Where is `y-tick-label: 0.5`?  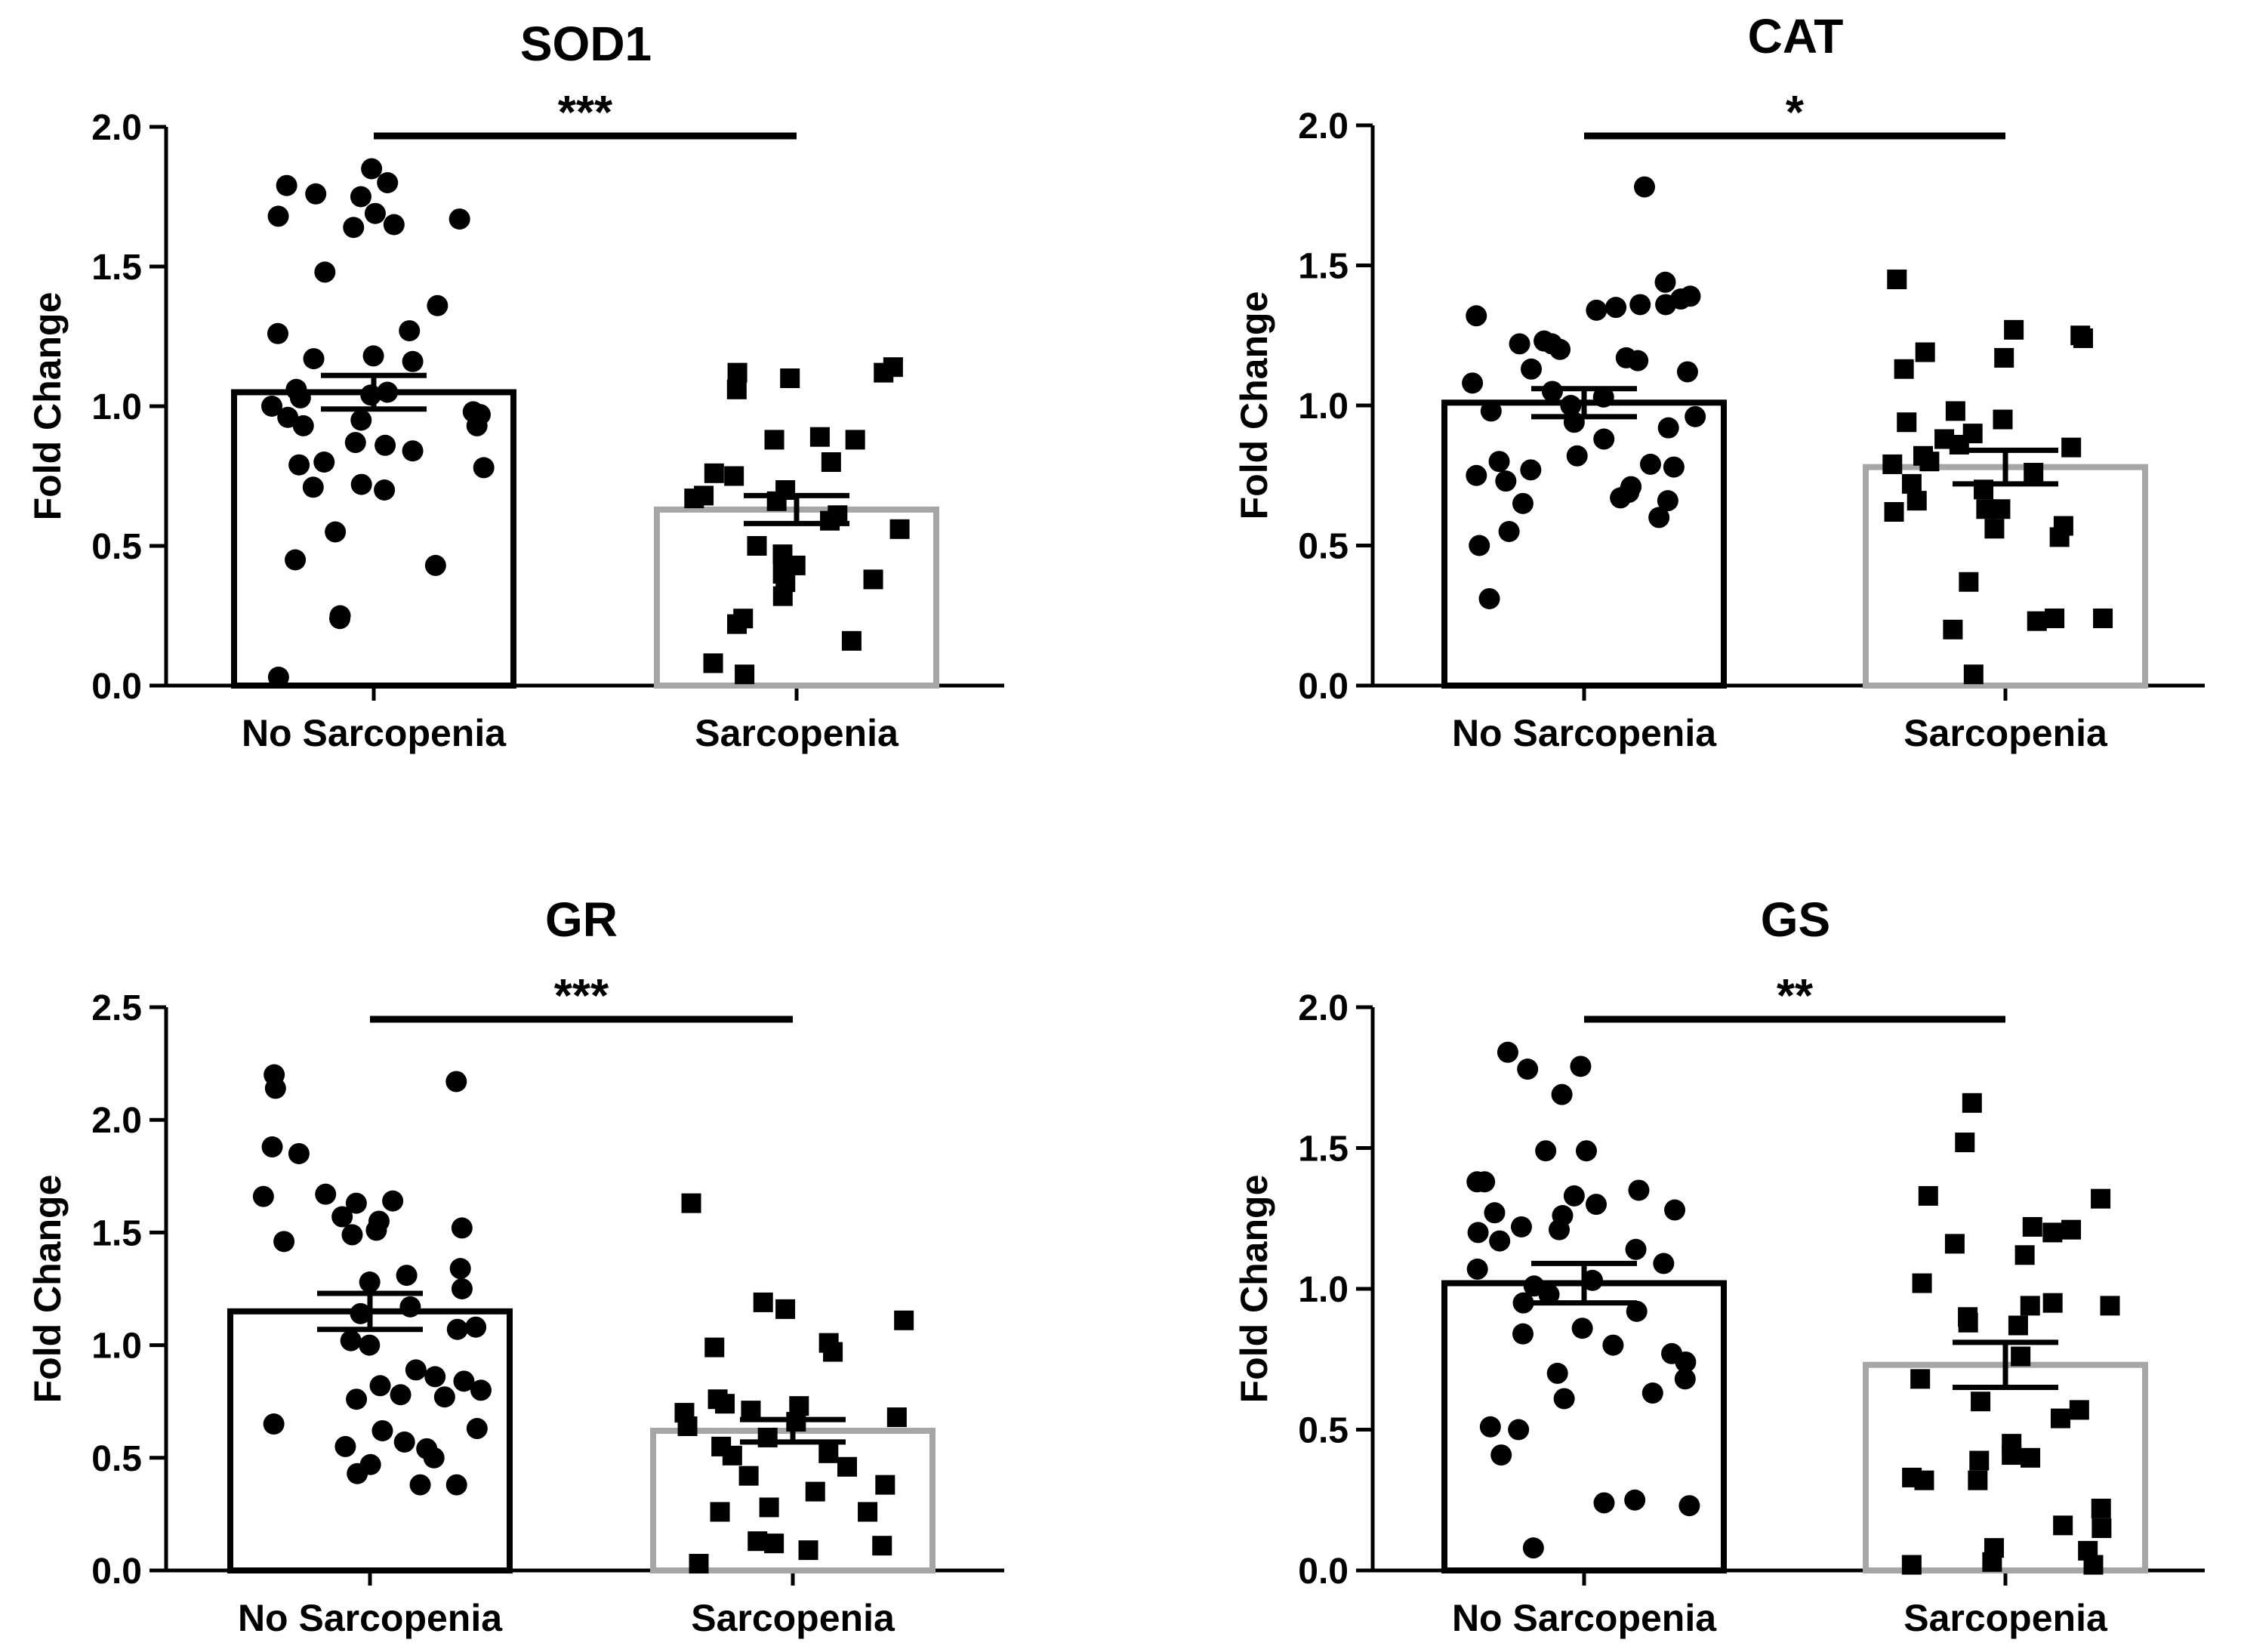 y-tick-label: 0.5 is located at coordinates (116, 1459).